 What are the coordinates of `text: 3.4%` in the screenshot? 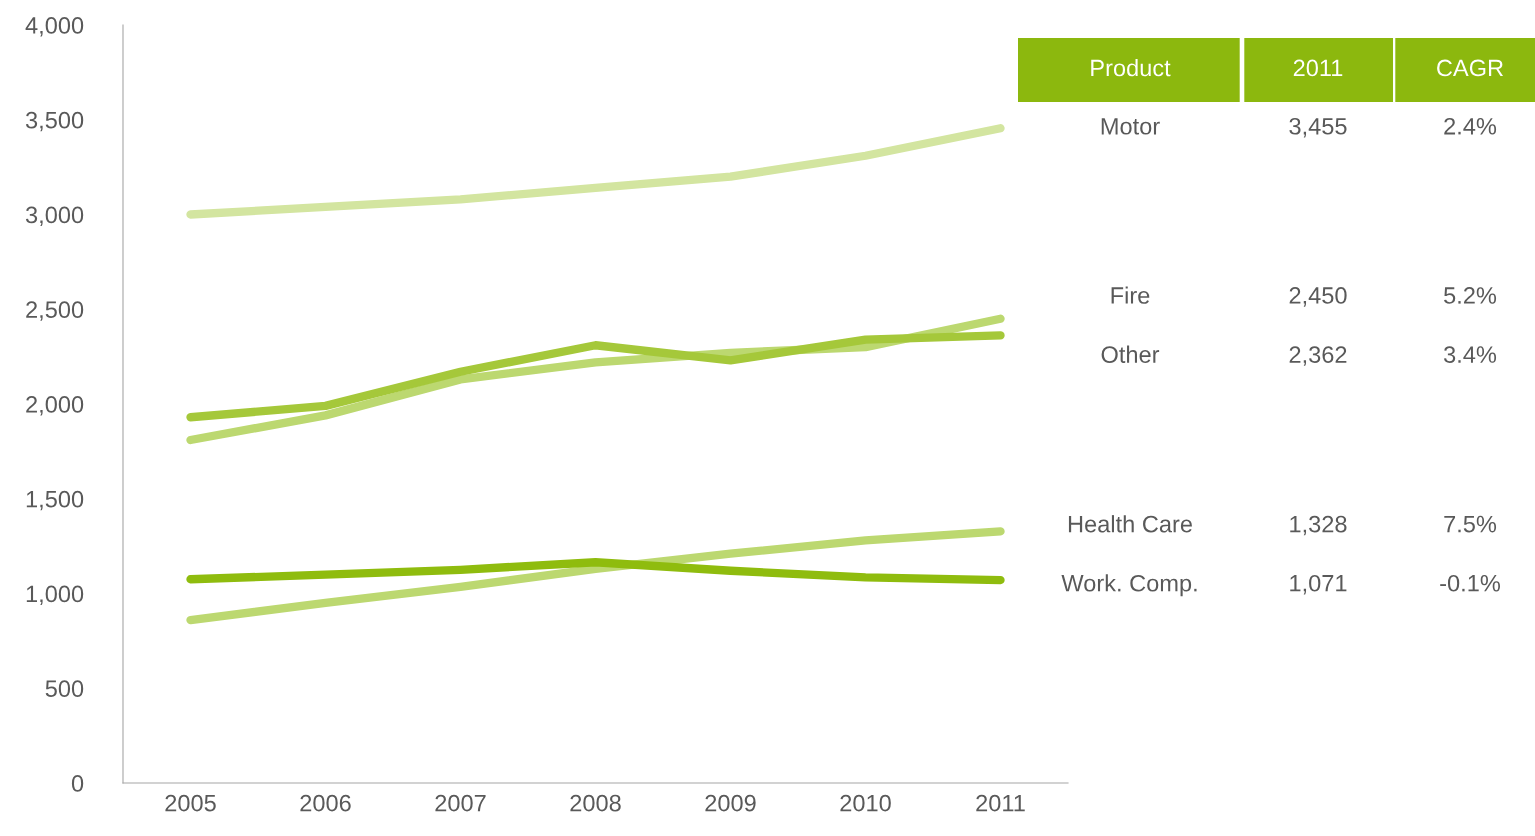 It's located at (1470, 354).